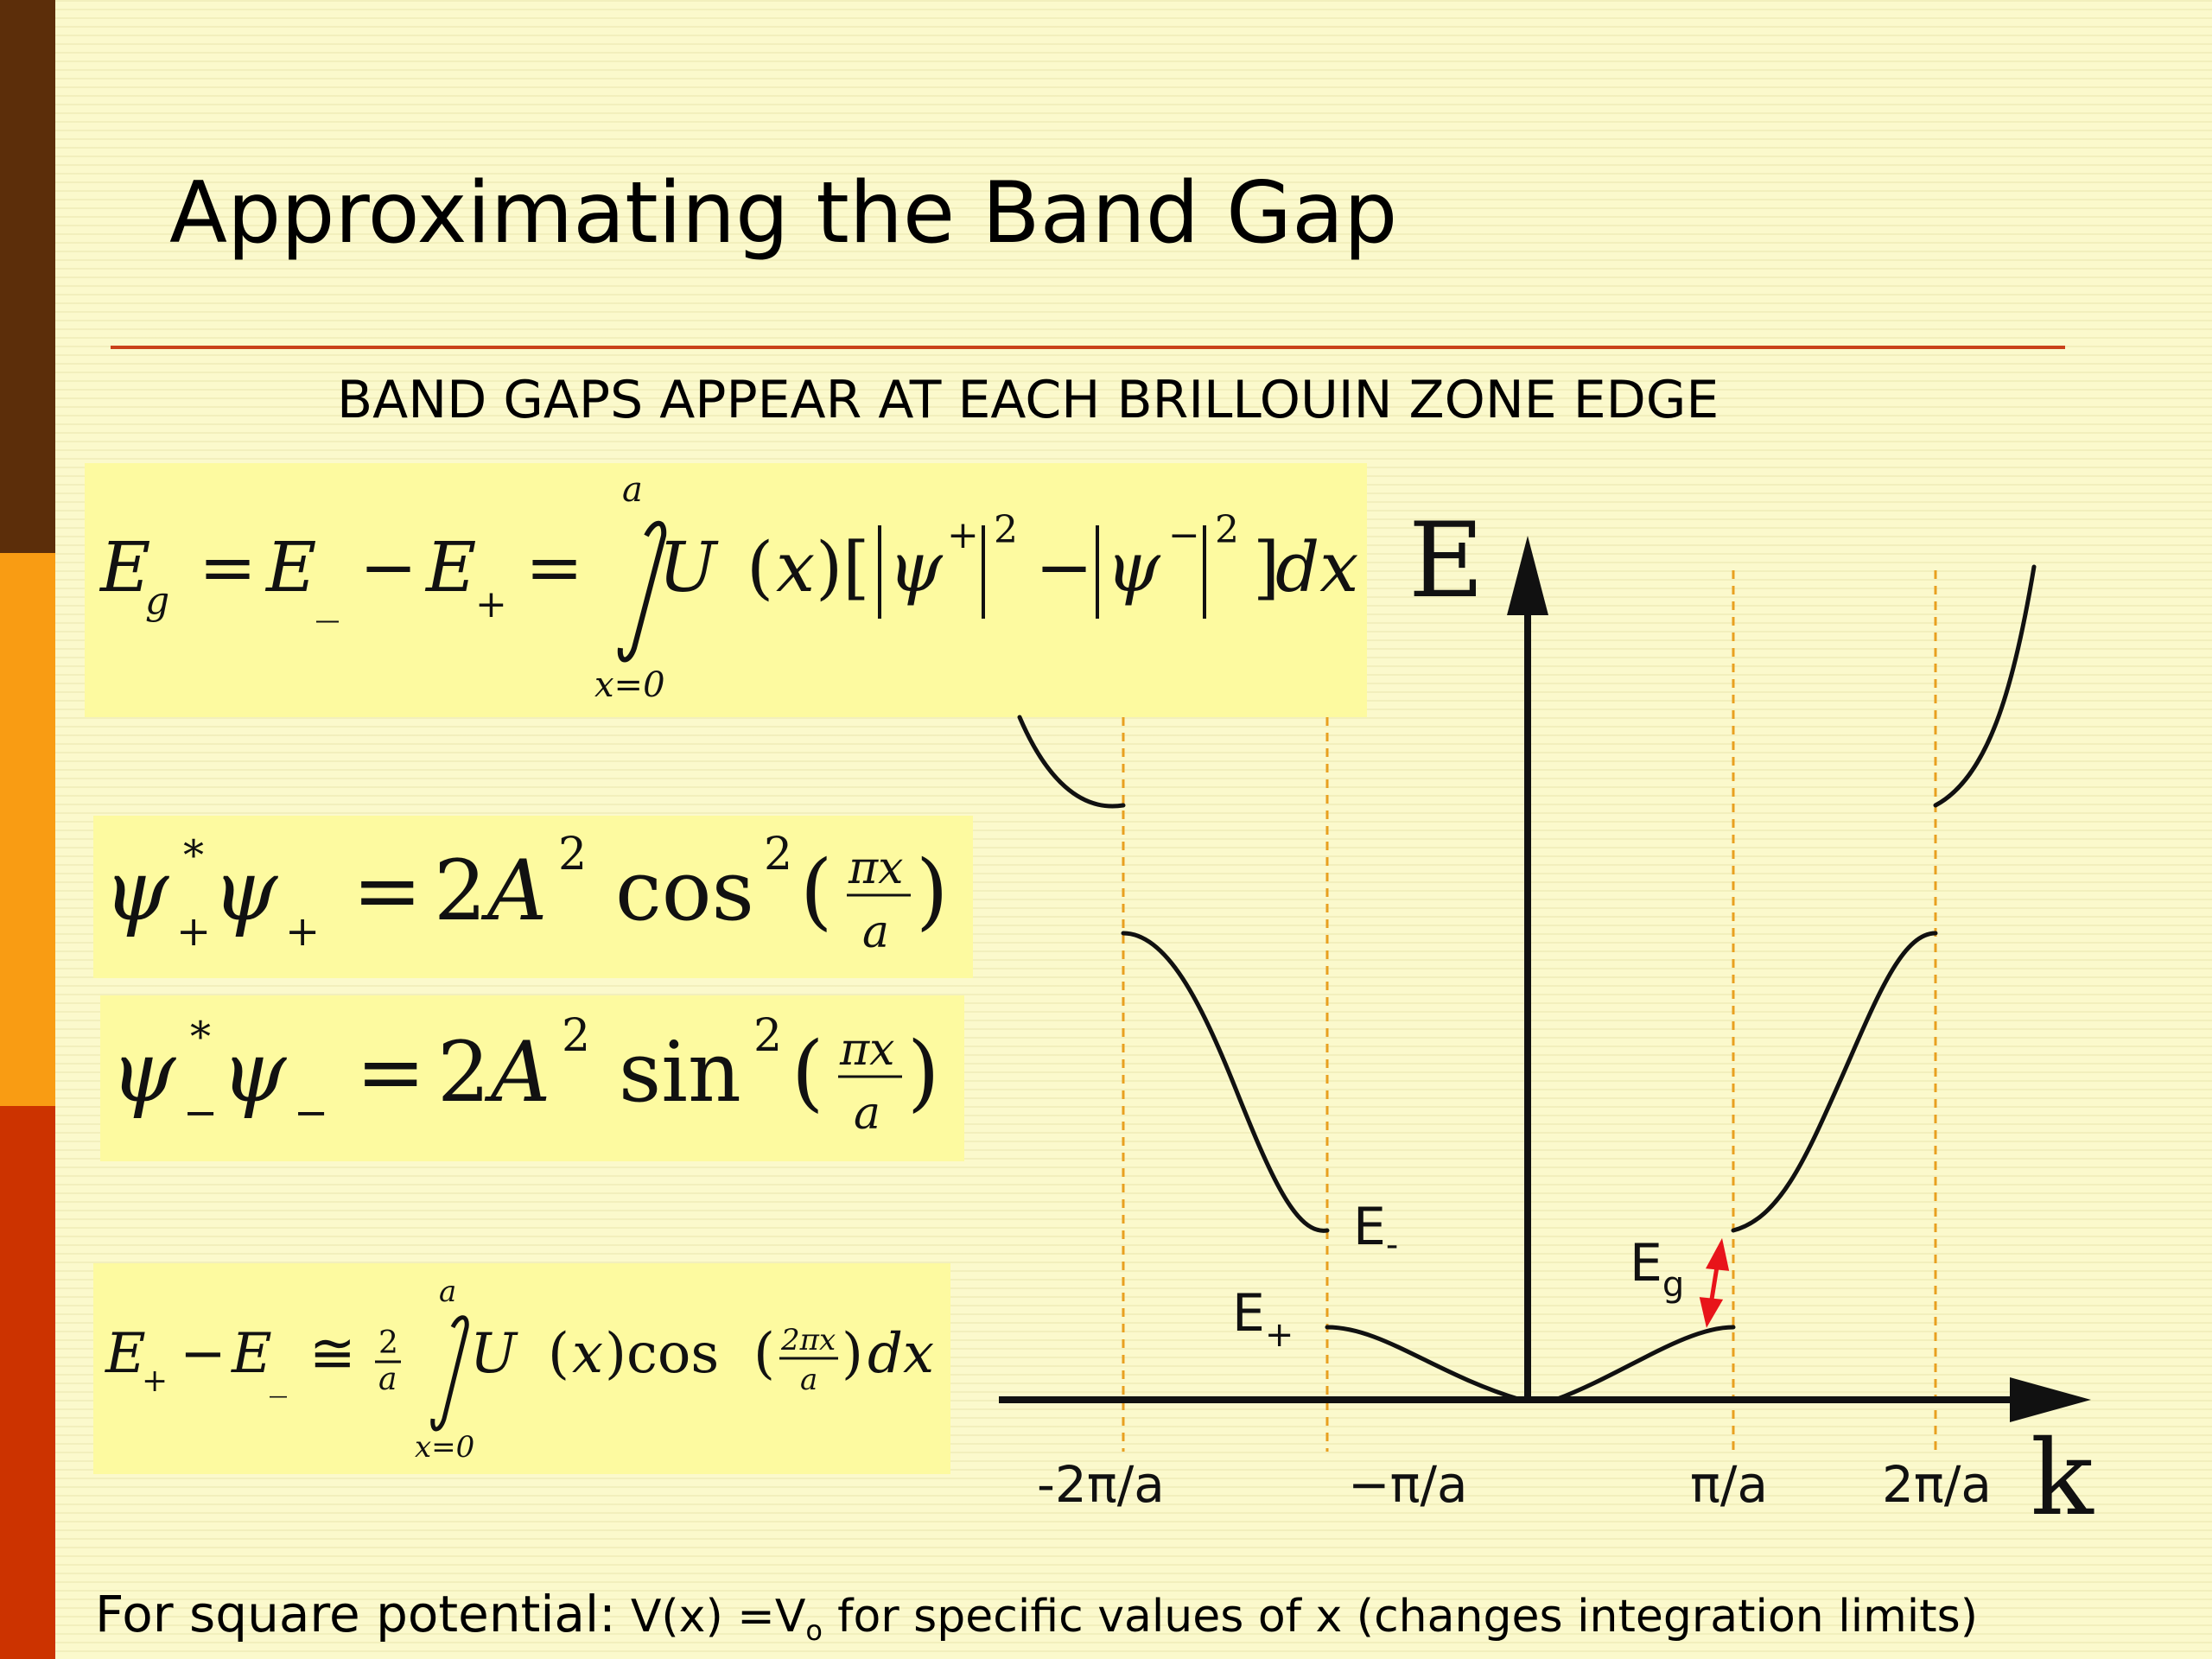 Image resolution: width=2212 pixels, height=1659 pixels. Describe the element at coordinates (1263, 1319) in the screenshot. I see `e-plus-label: E+` at that location.